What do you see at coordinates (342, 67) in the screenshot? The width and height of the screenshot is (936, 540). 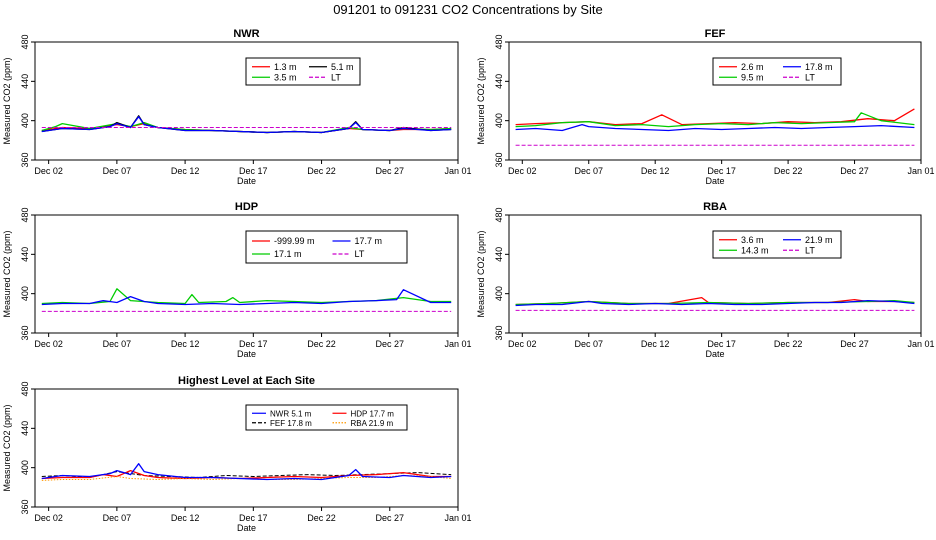 I see `legend-label: 5.1 m` at bounding box center [342, 67].